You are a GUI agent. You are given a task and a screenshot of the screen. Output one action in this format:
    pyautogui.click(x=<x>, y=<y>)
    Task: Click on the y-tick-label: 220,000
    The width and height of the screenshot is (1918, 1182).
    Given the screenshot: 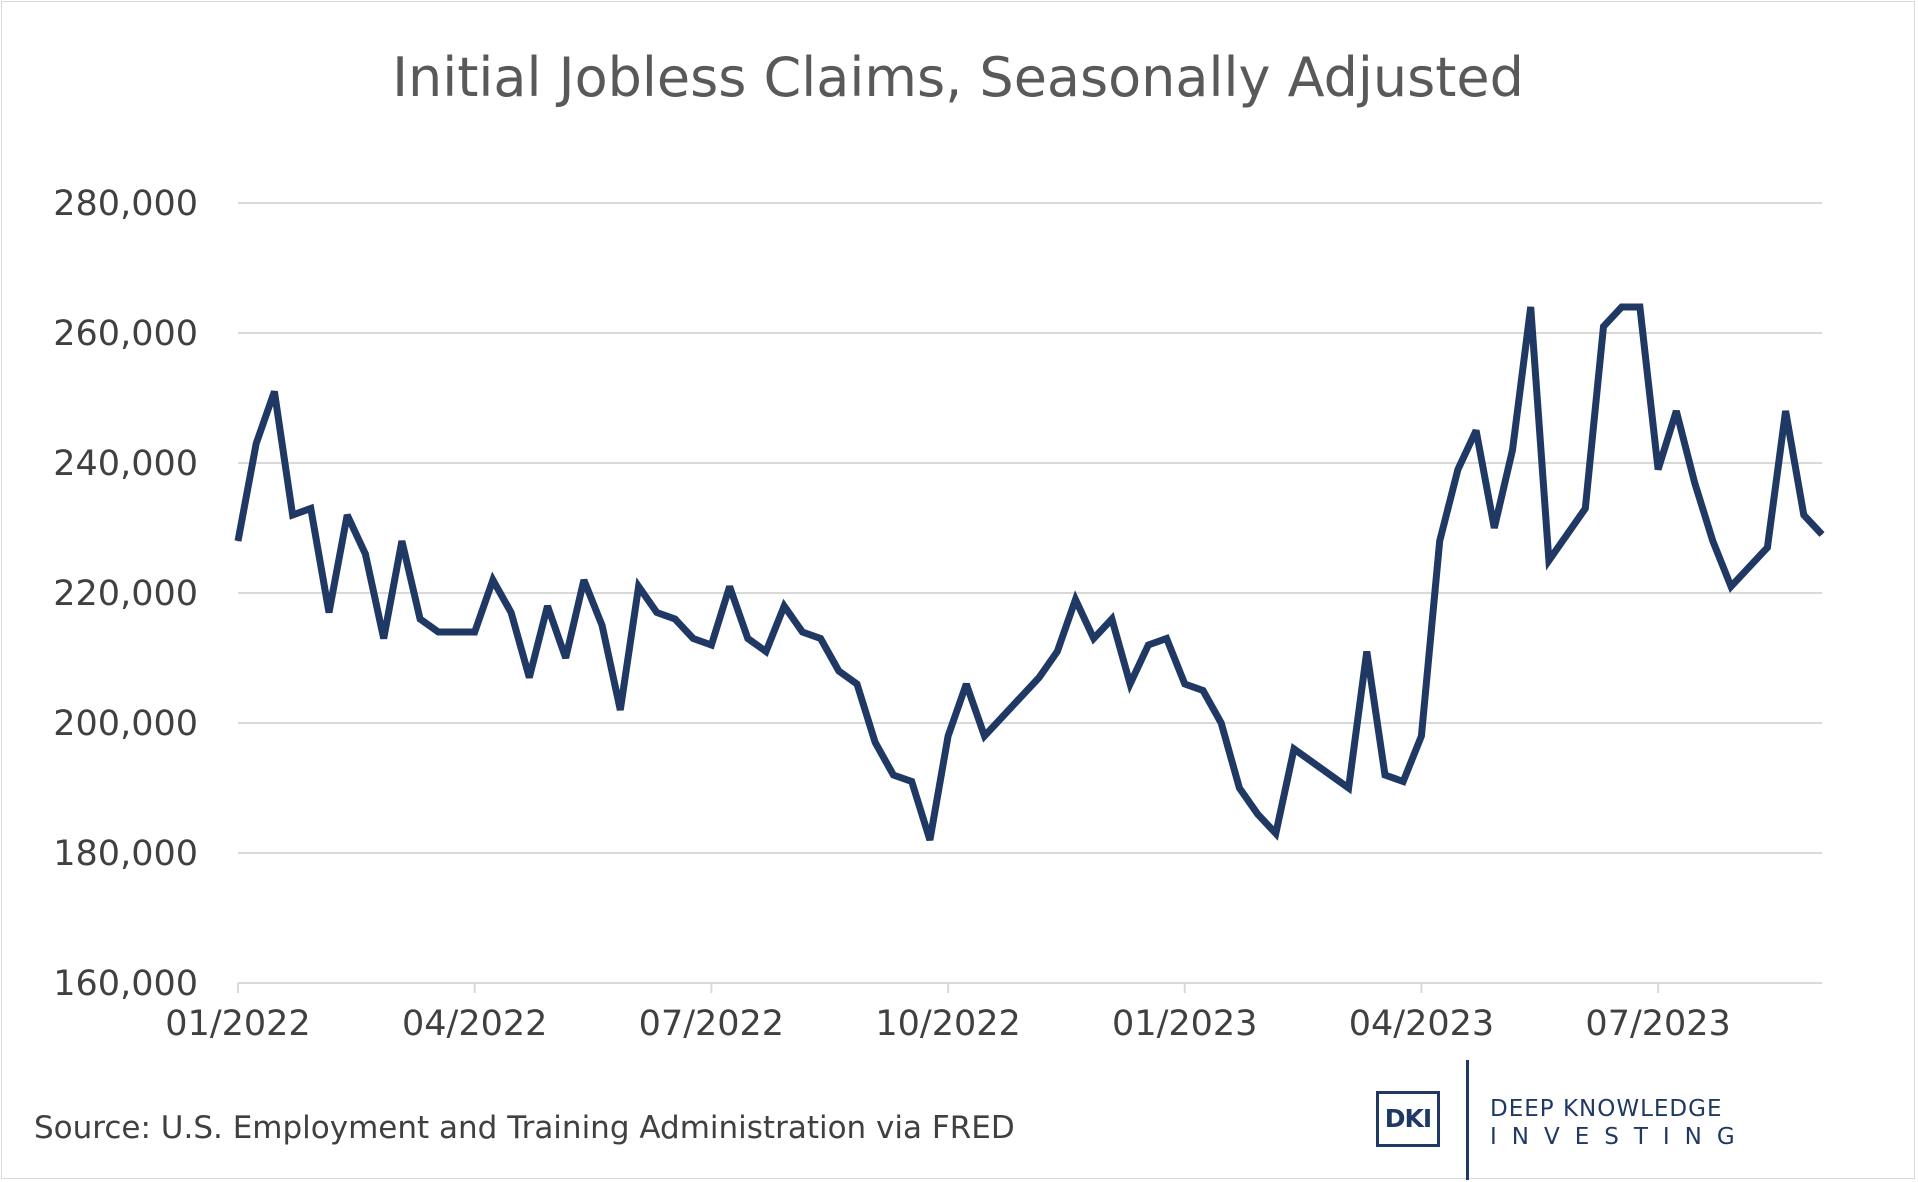 What is the action you would take?
    pyautogui.click(x=125, y=594)
    